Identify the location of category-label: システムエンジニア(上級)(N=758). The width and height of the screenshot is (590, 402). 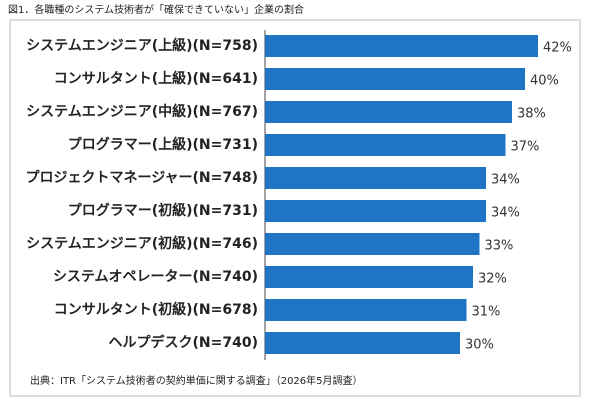
(142, 45).